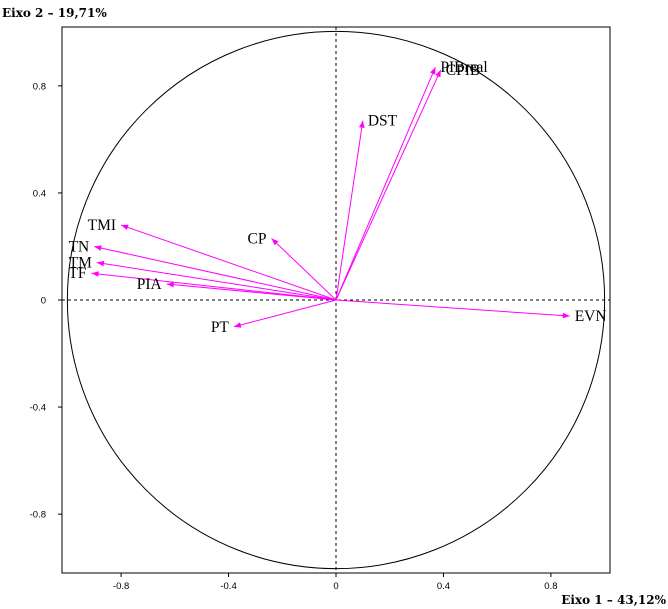 This screenshot has height=609, width=668. I want to click on vector-label-tm: TM, so click(80, 263).